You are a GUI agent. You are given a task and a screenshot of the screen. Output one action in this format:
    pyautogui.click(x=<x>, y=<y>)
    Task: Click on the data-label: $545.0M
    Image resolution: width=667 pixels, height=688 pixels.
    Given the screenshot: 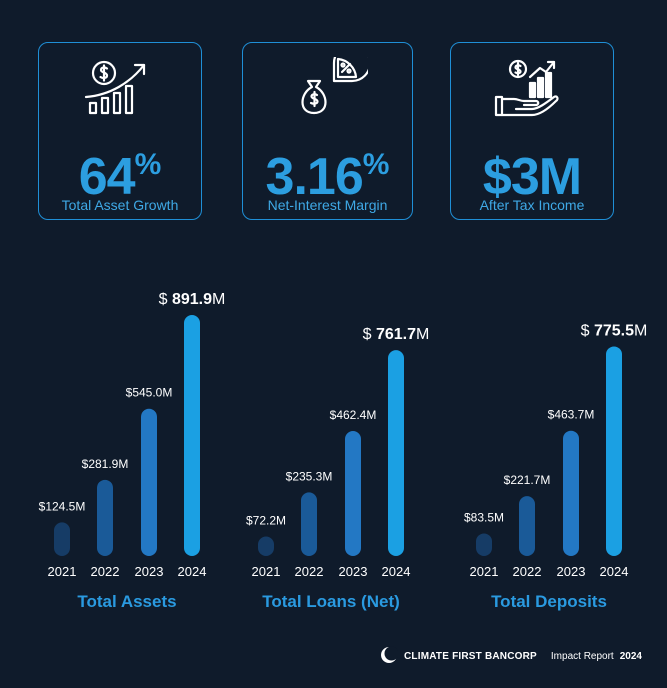 What is the action you would take?
    pyautogui.click(x=149, y=393)
    